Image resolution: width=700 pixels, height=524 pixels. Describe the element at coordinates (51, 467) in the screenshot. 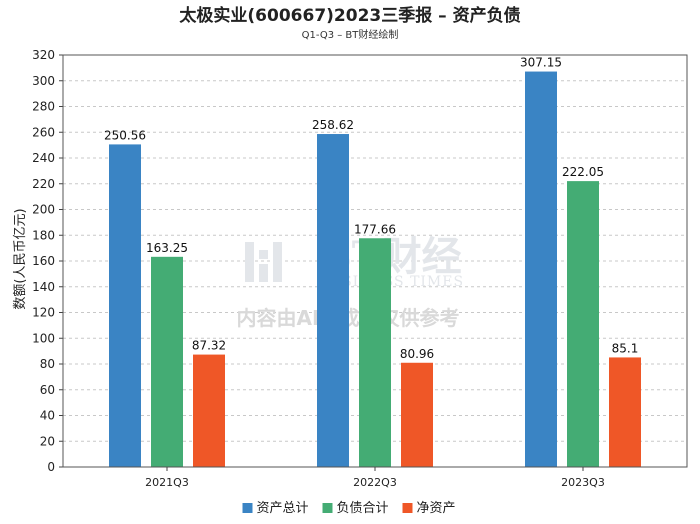

I see `y-tick-label: 0` at that location.